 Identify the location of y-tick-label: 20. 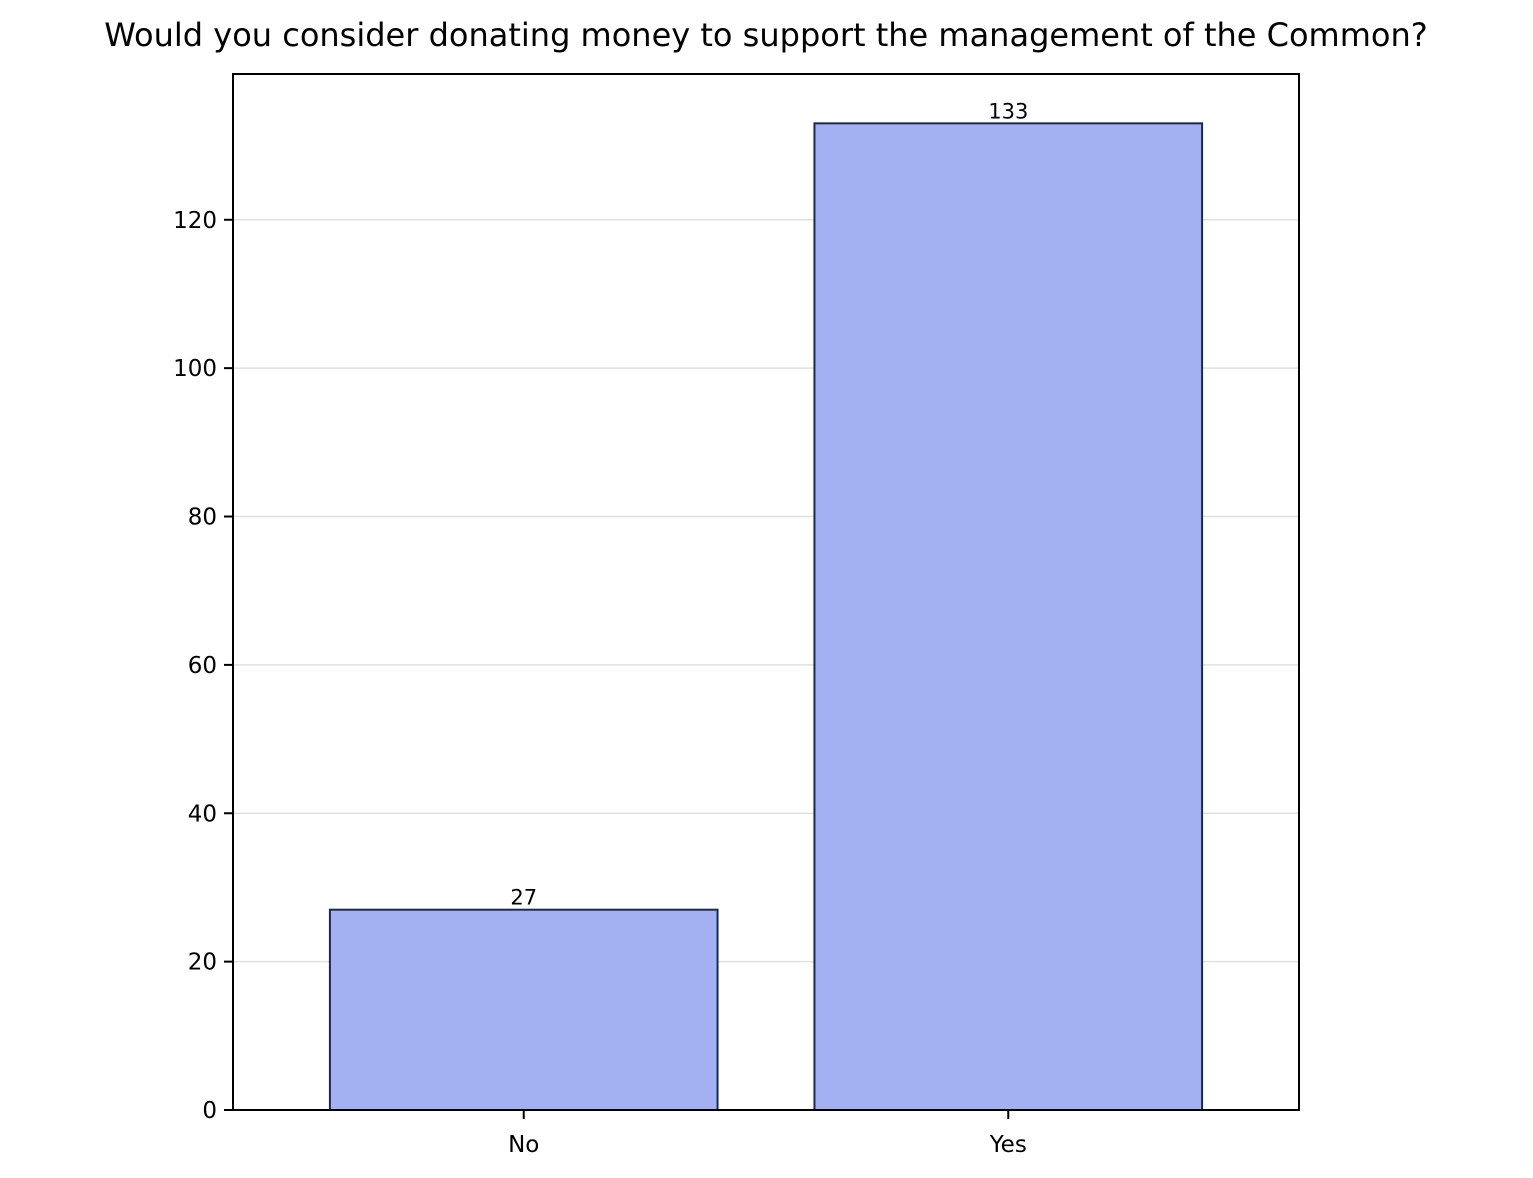
(202, 963).